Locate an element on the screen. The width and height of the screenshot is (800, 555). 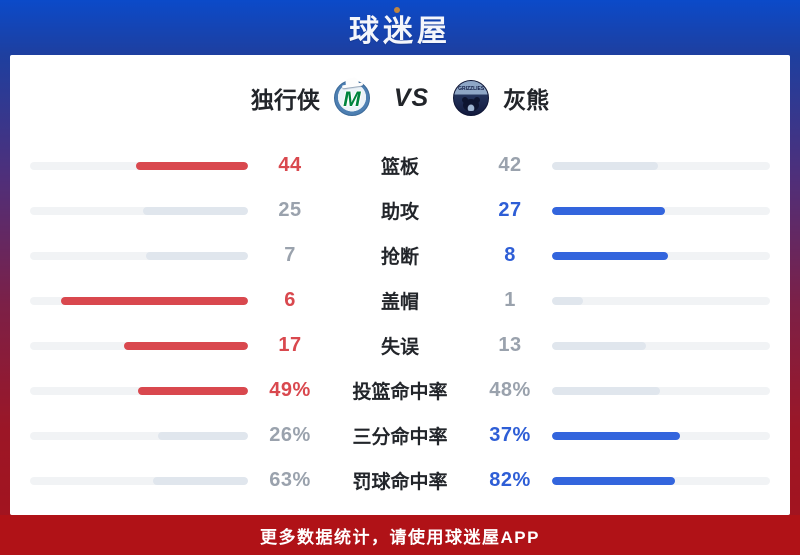
mavericks-logo-icon: M is located at coordinates (351, 96).